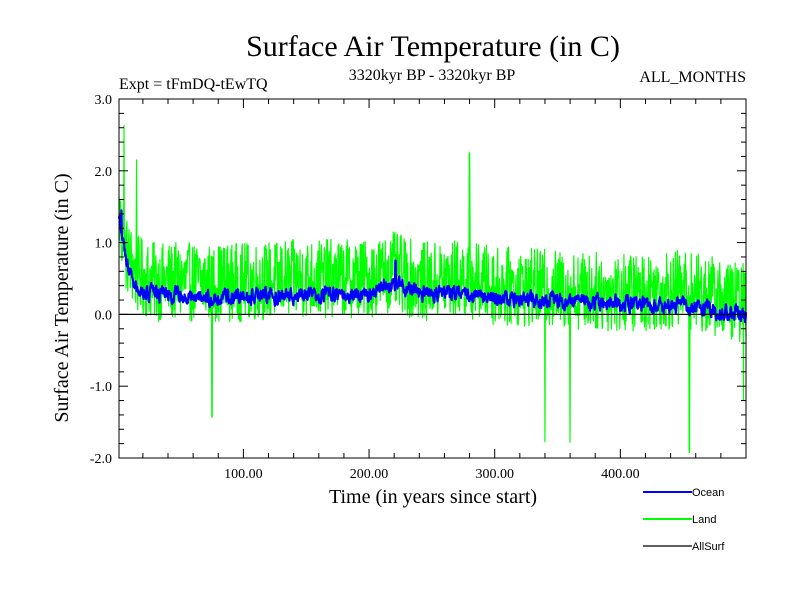 The image size is (800, 600). Describe the element at coordinates (433, 46) in the screenshot. I see `chart-title: Surface Air Temperature (in C)` at that location.